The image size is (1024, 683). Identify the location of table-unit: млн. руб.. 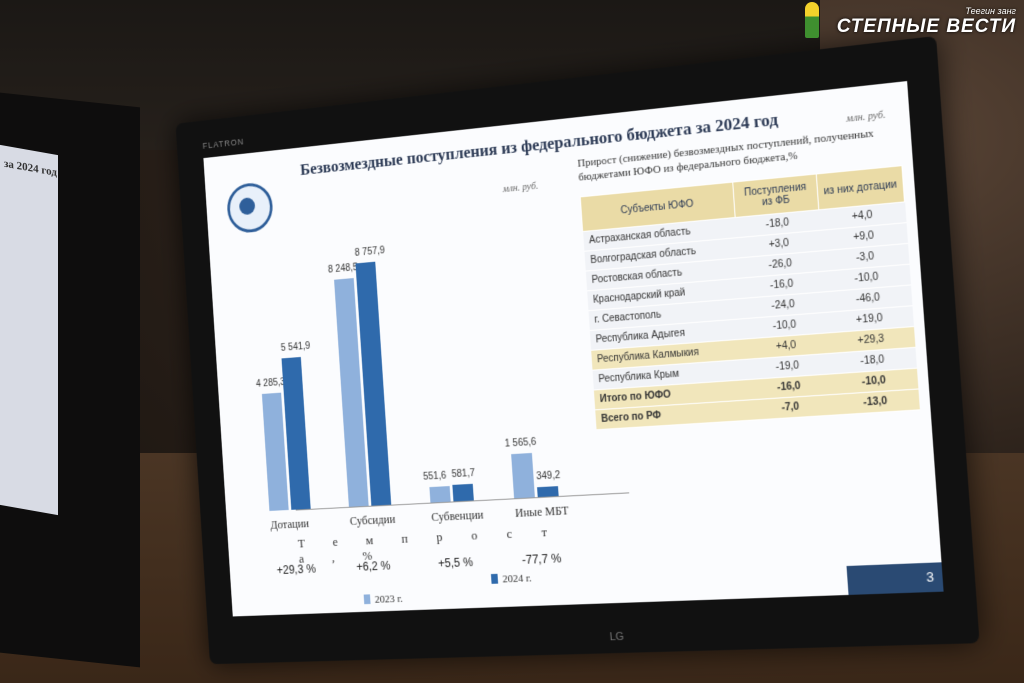
(866, 116).